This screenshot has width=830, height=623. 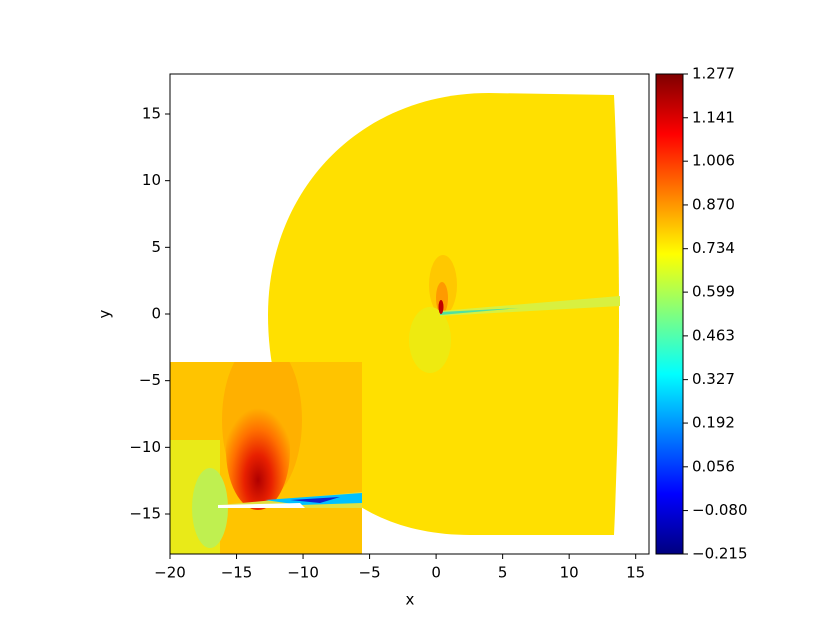 I want to click on x-tick-label: −15, so click(x=237, y=573).